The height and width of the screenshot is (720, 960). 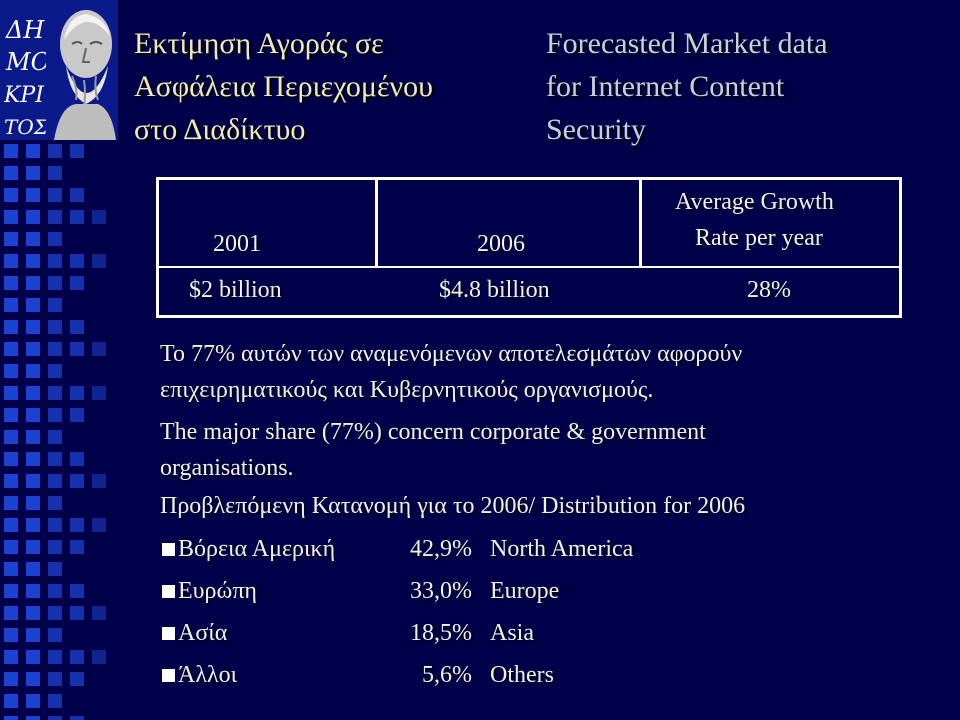 What do you see at coordinates (440, 549) in the screenshot?
I see `distribution-row: Βόρεια Αμερική 42,9% North America` at bounding box center [440, 549].